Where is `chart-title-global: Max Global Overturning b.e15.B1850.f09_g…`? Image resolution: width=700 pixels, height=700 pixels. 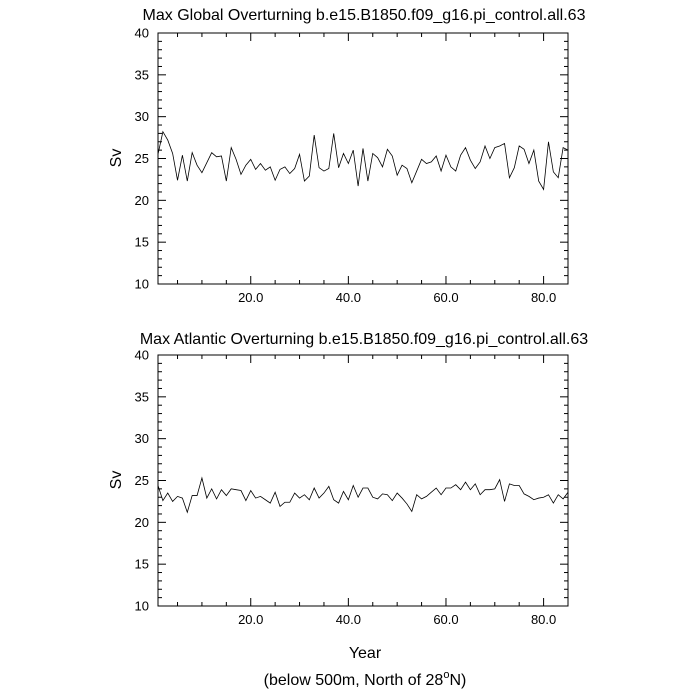 chart-title-global: Max Global Overturning b.e15.B1850.f09_g… is located at coordinates (364, 15).